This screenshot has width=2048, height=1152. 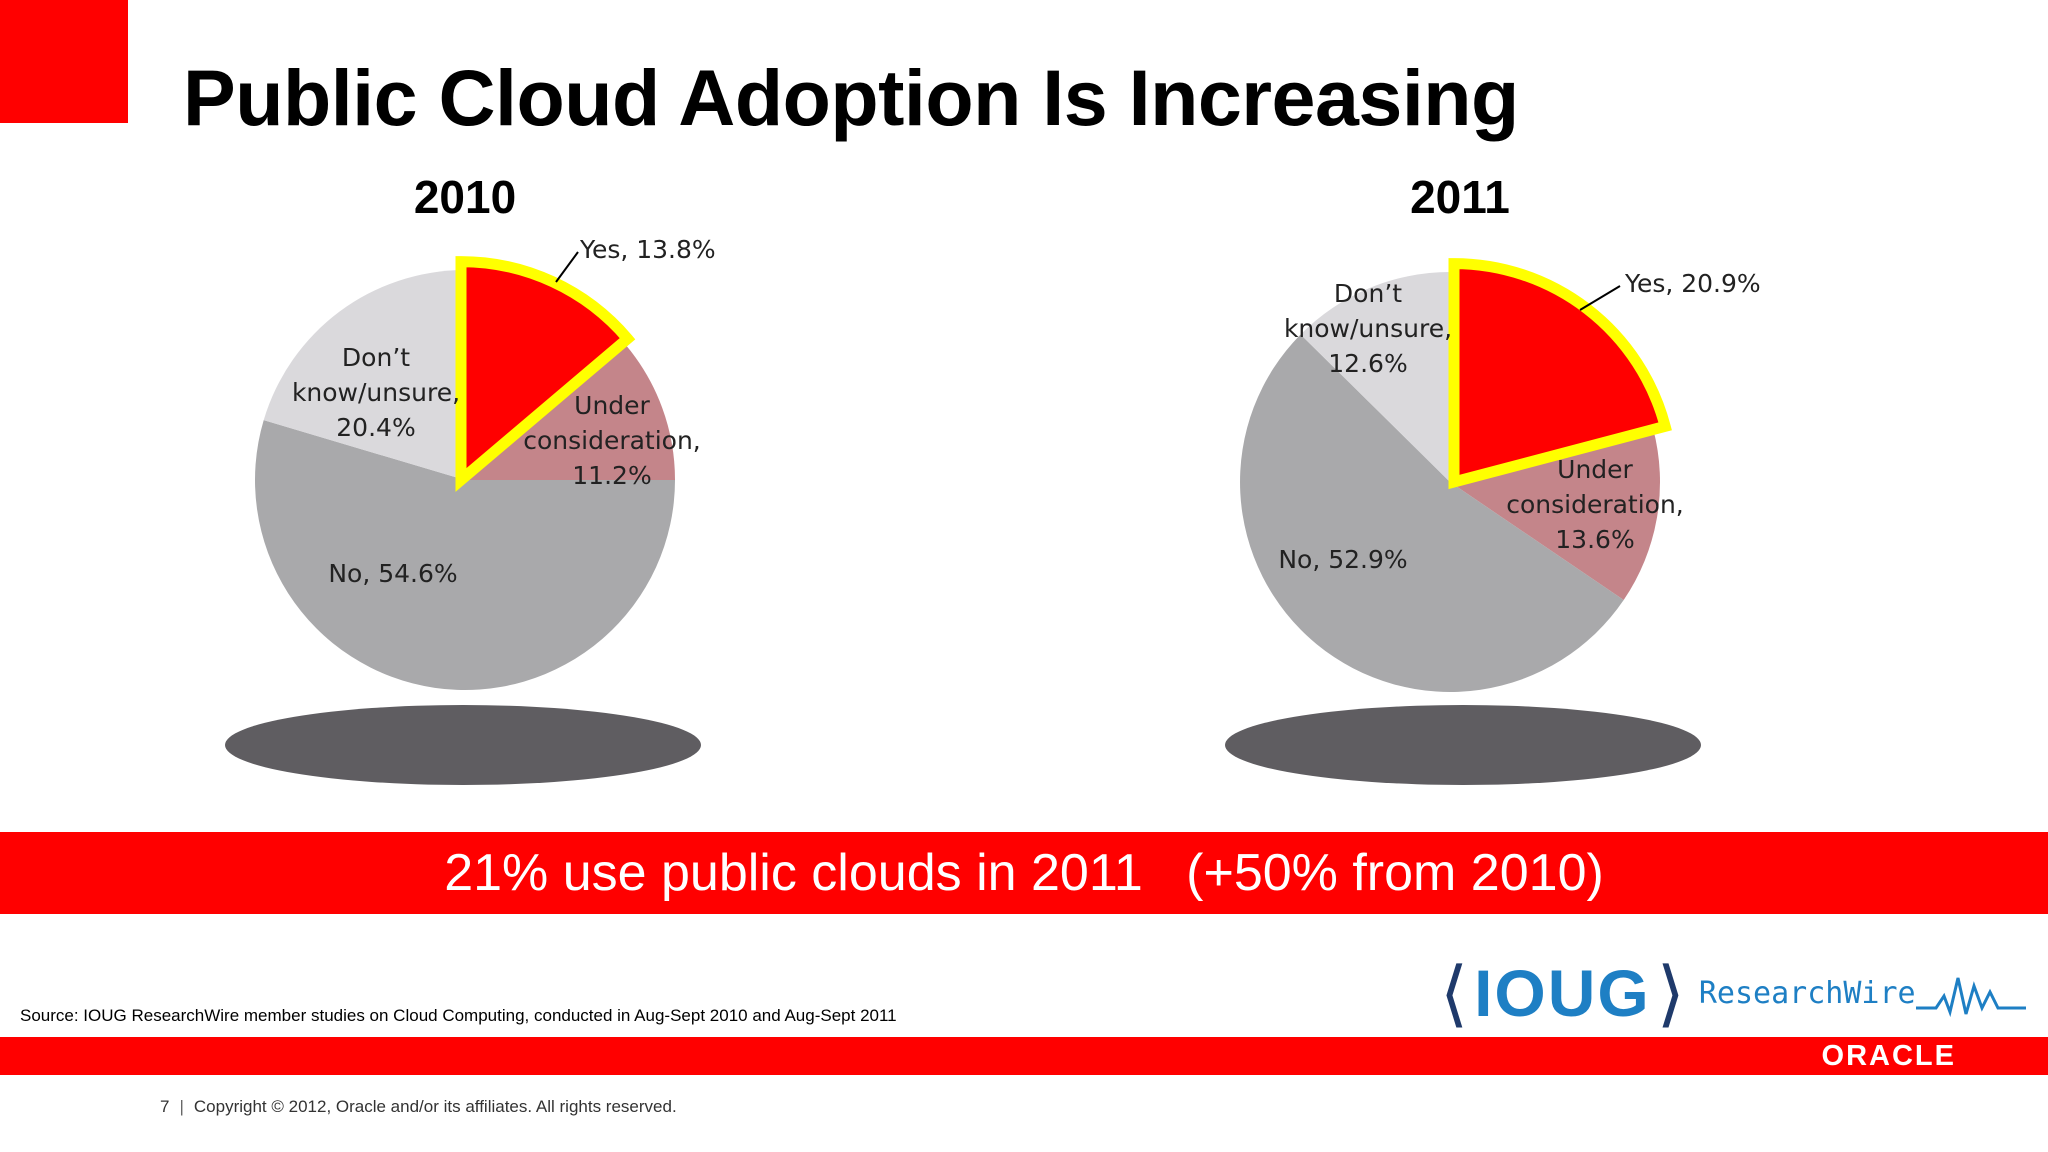 I want to click on ioug-researchwire-logo: ⟨ IOUG ⟩ ResearchWire, so click(x=1733, y=993).